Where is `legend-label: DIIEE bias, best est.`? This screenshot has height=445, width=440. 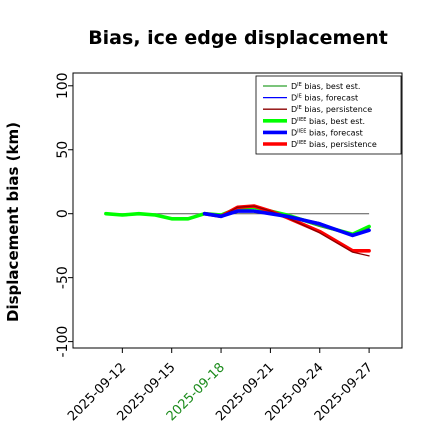 legend-label: DIIEE bias, best est. is located at coordinates (328, 121).